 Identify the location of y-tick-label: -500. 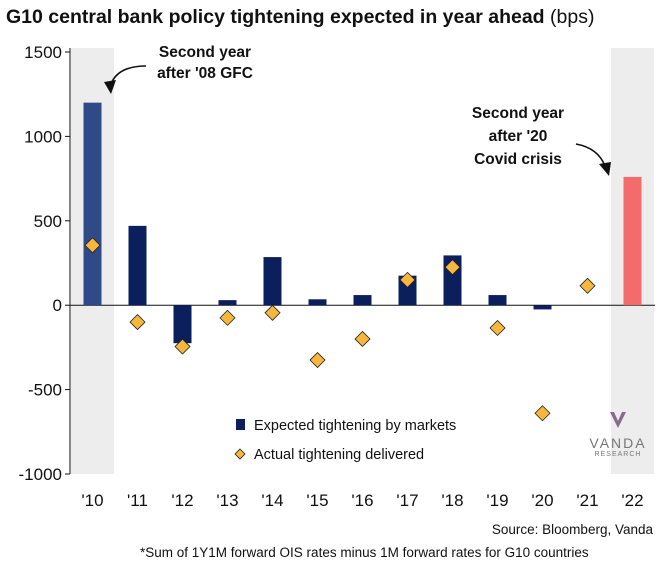
(45, 390).